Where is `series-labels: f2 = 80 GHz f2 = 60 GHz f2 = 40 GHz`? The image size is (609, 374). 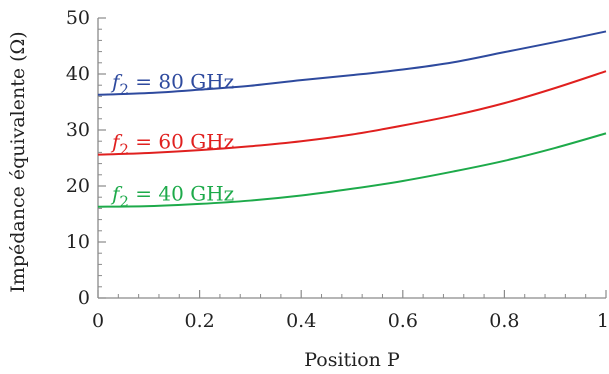
series-labels: f2 = 80 GHz f2 = 60 GHz f2 = 40 GHz is located at coordinates (172, 140).